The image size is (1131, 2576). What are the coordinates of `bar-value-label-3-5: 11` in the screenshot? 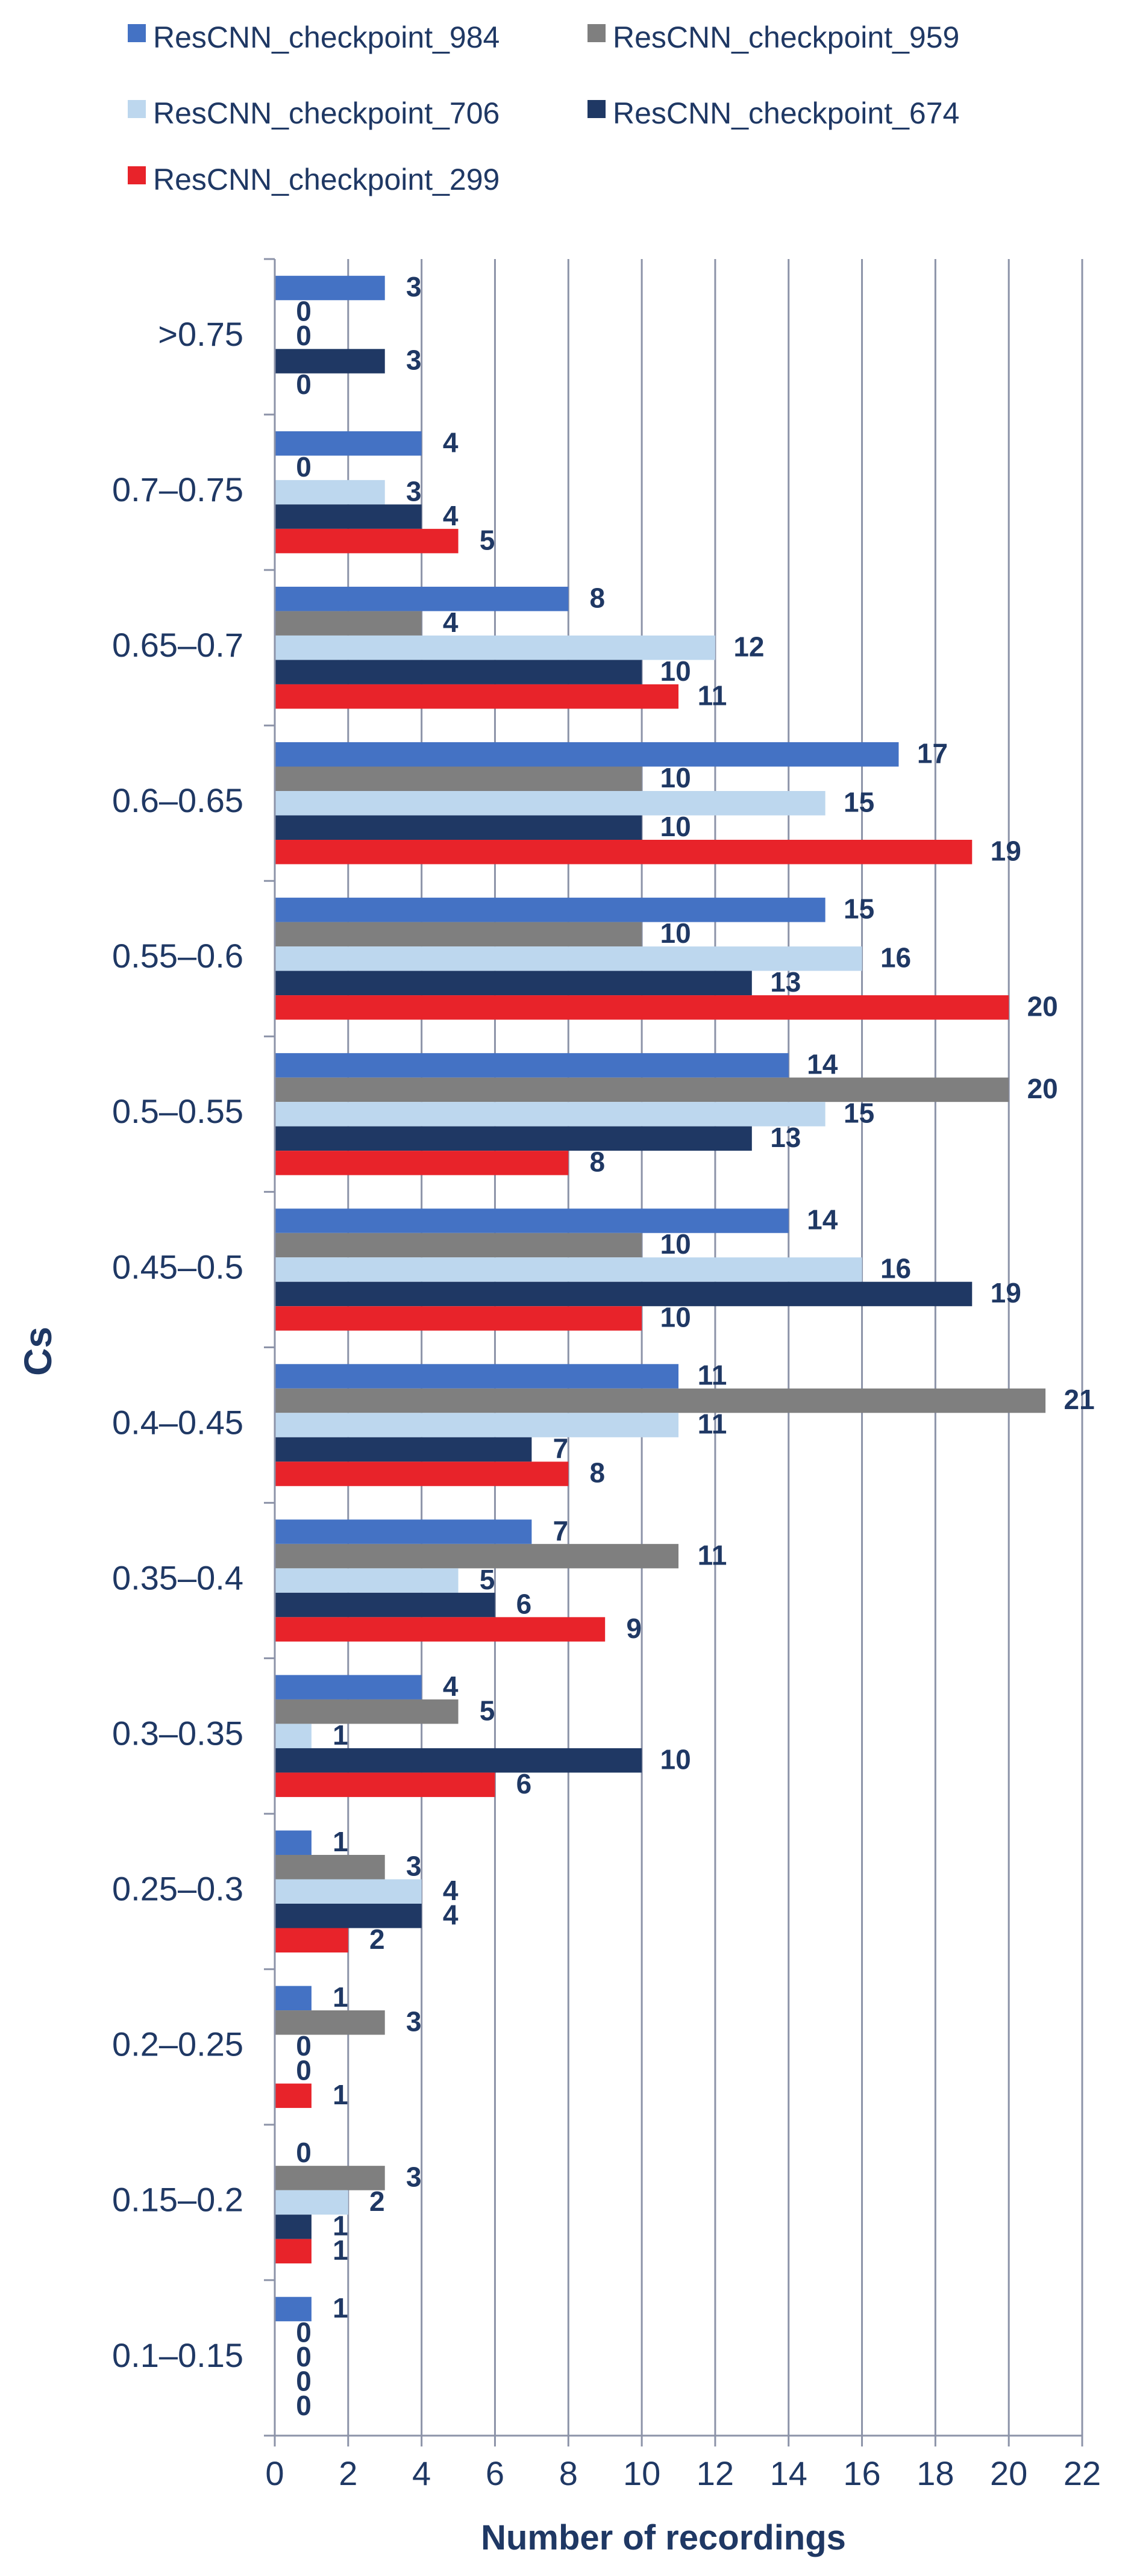 It's located at (712, 696).